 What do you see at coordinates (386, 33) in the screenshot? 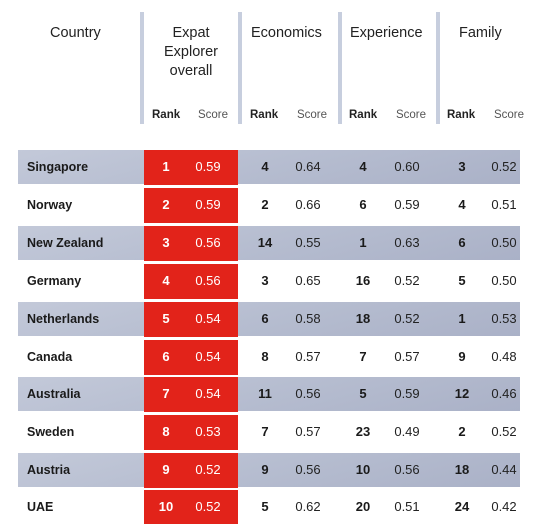
I see `header-experience: Experience` at bounding box center [386, 33].